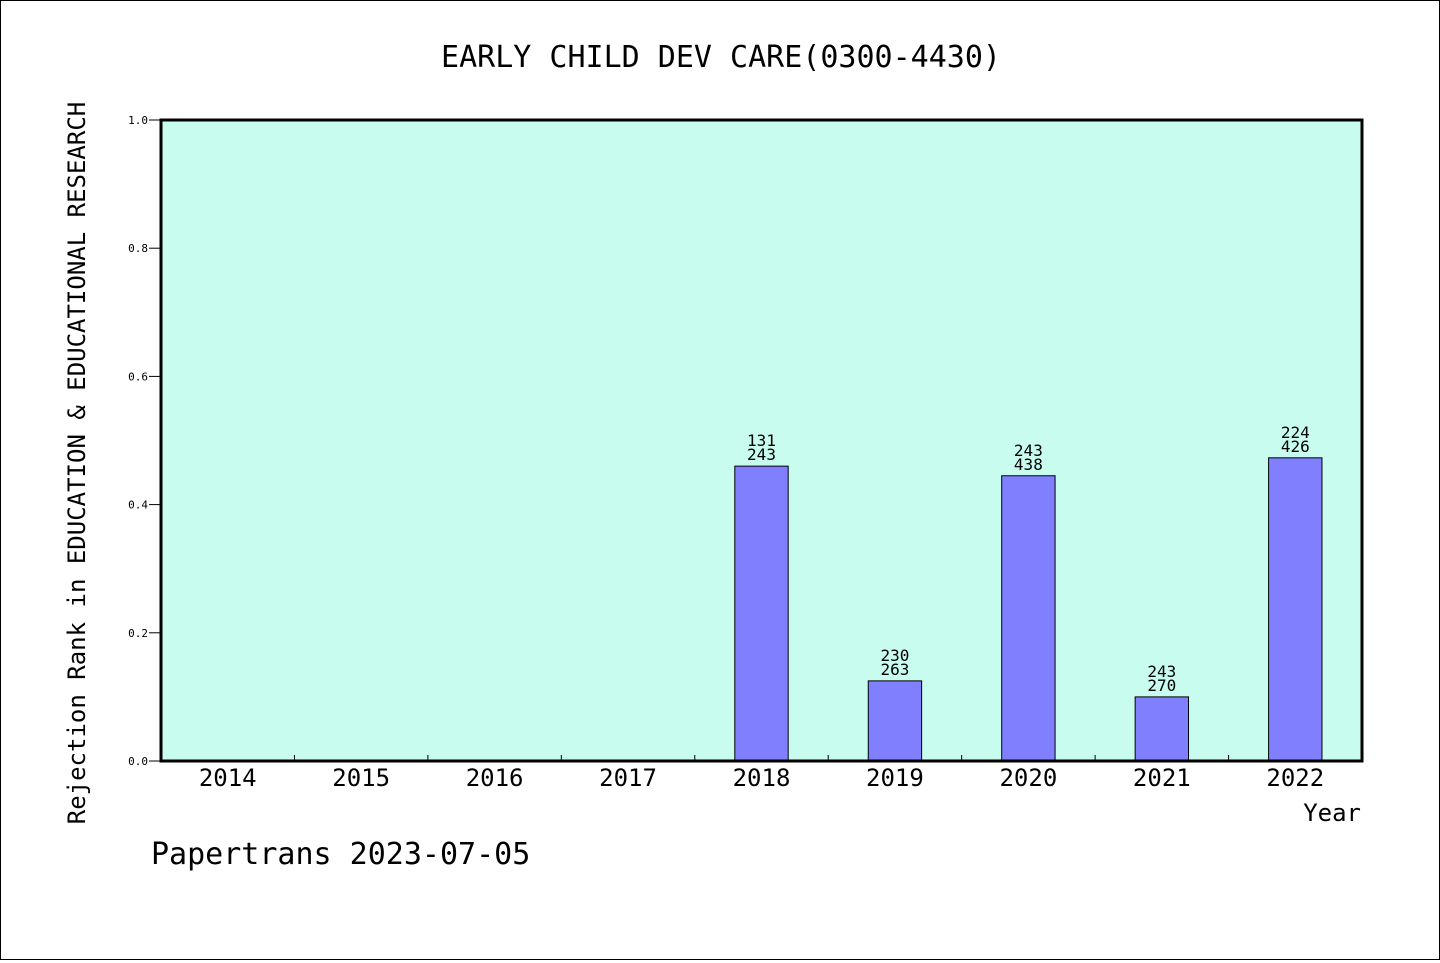 This screenshot has width=1440, height=963. What do you see at coordinates (1295, 609) in the screenshot?
I see `bar-2022` at bounding box center [1295, 609].